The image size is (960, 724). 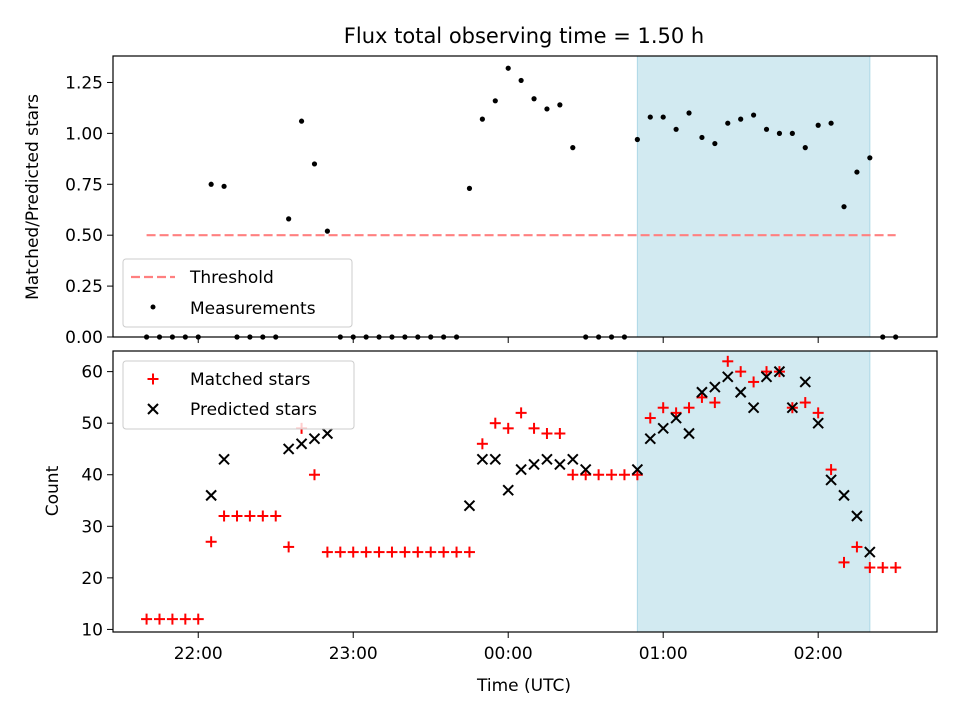 What do you see at coordinates (231, 278) in the screenshot?
I see `legend-threshold-label: Threshold` at bounding box center [231, 278].